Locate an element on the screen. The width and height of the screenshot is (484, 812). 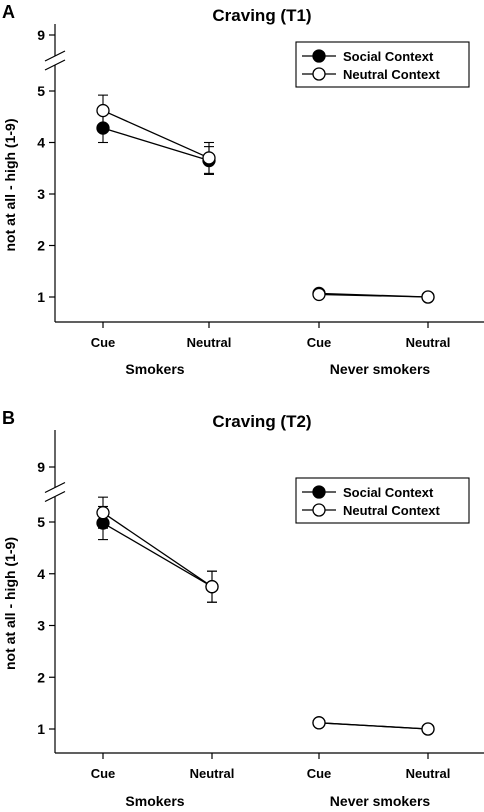
chart-title: Craving (T2) is located at coordinates (261, 421).